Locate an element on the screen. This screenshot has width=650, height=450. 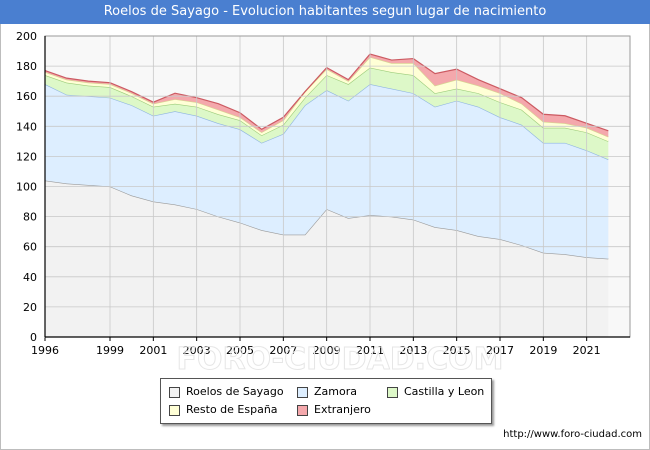
legend-item-extranjero: Extranjero is located at coordinates (334, 410).